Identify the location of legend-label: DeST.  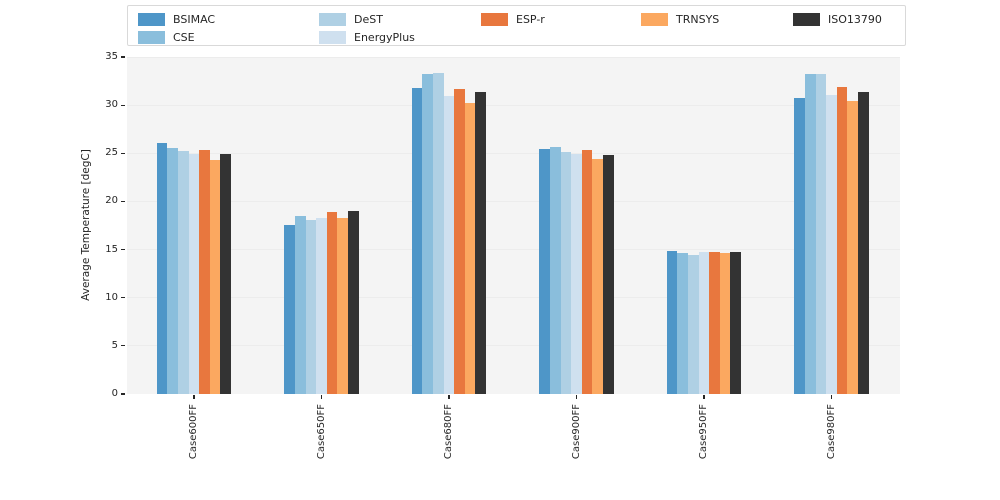
(368, 19).